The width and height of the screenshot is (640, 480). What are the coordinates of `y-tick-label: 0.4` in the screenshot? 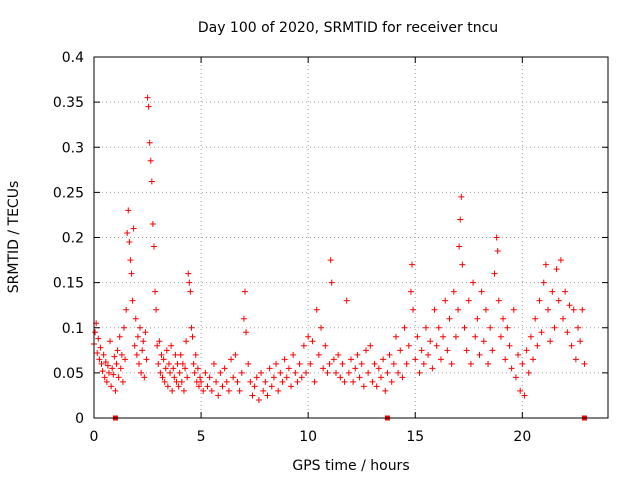 It's located at (73, 58).